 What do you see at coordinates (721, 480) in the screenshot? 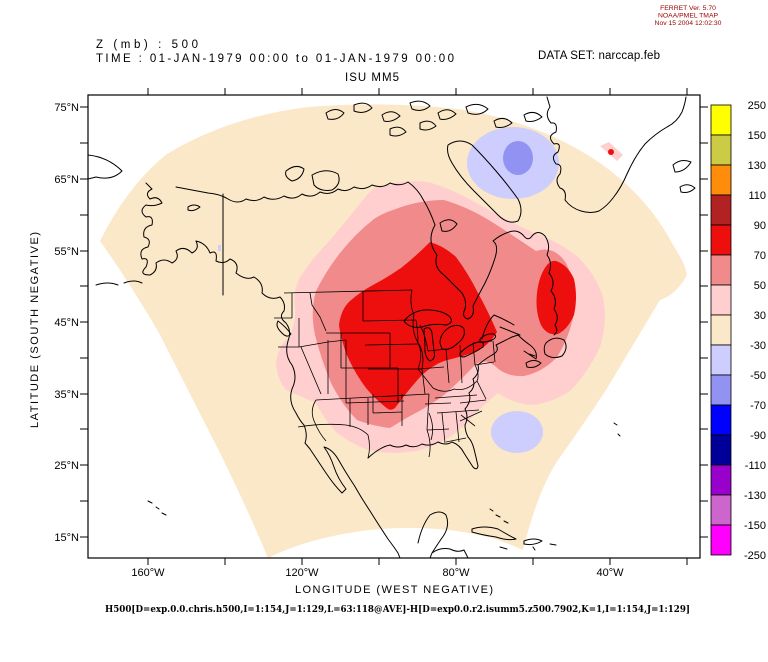
I see `colorbar-cell-m130-m110` at bounding box center [721, 480].